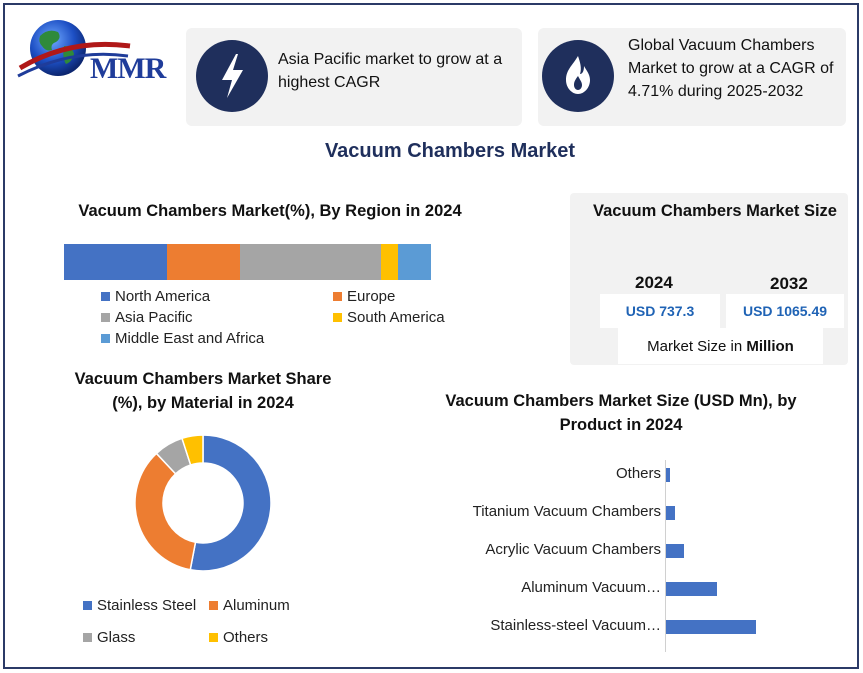 This screenshot has width=863, height=673. What do you see at coordinates (789, 283) in the screenshot?
I see `year-2032: 2032` at bounding box center [789, 283].